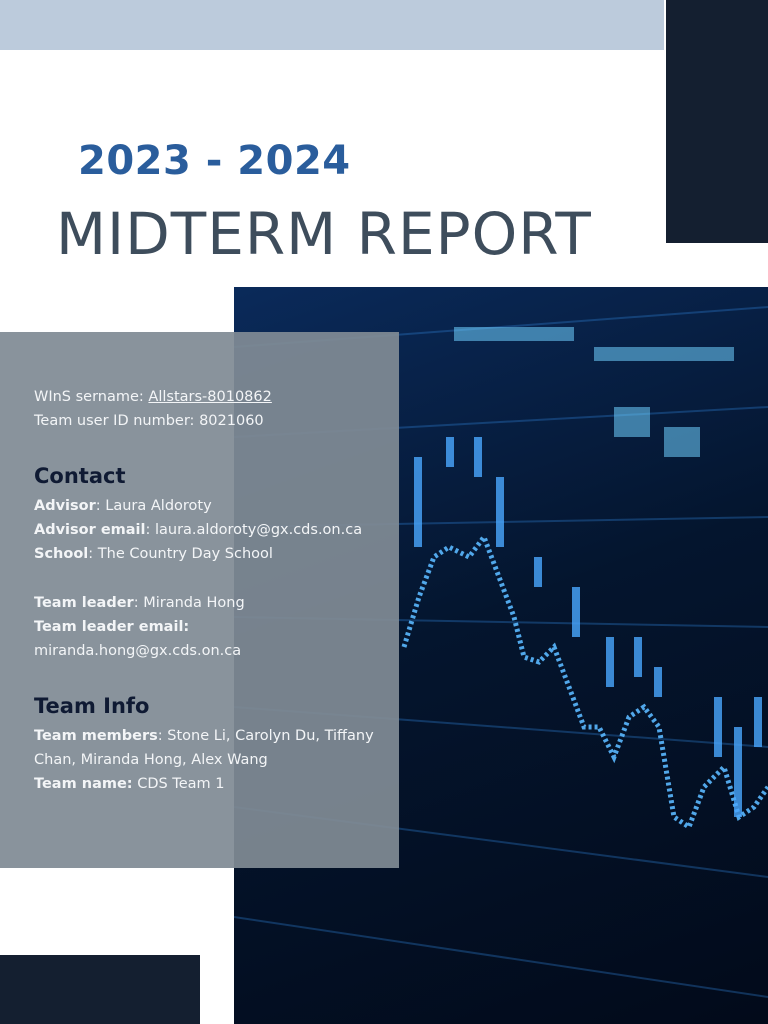 The height and width of the screenshot is (1024, 768). I want to click on leader-email: miranda.hong@gx.cds.on.ca, so click(138, 651).